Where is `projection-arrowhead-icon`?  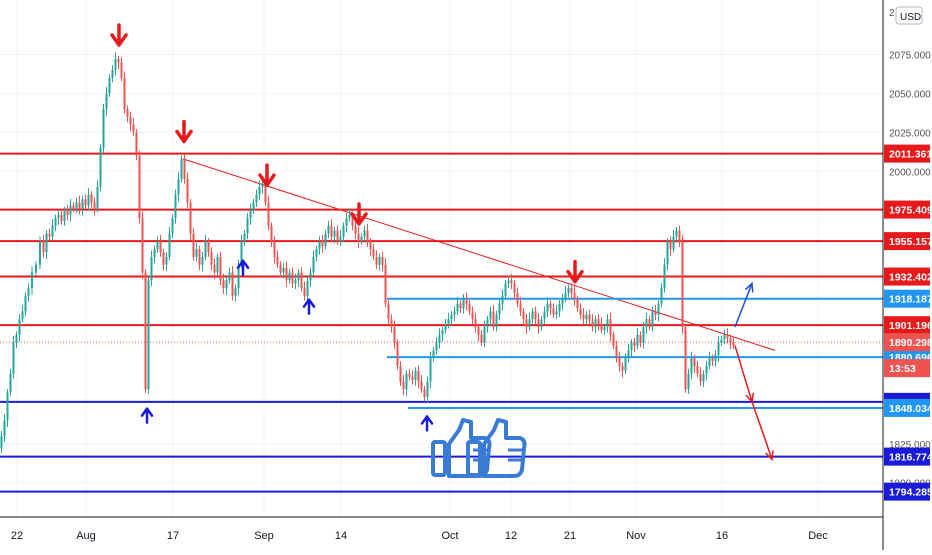 projection-arrowhead-icon is located at coordinates (750, 398).